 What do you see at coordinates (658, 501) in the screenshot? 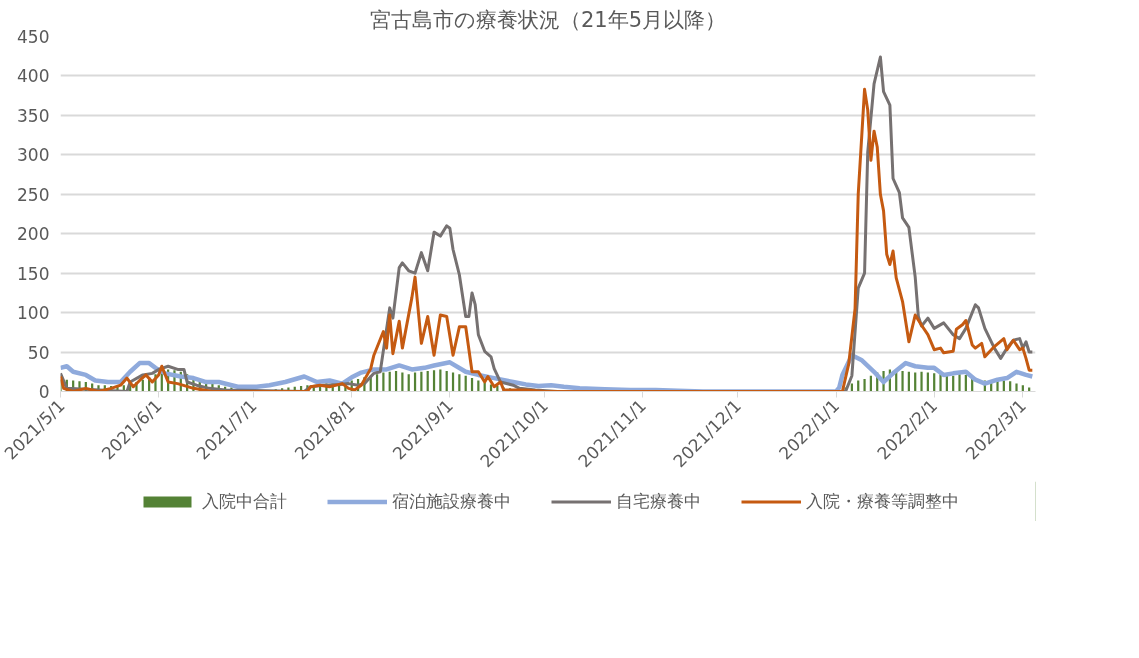
I see `legend-label: 自宅療養中` at bounding box center [658, 501].